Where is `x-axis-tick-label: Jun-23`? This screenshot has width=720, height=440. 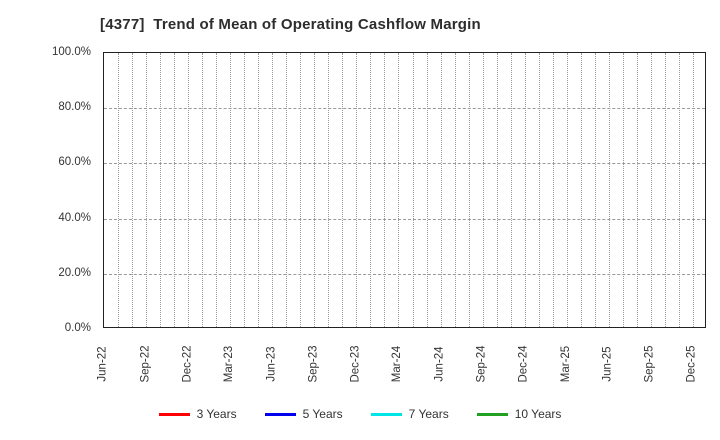 x-axis-tick-label: Jun-23 is located at coordinates (271, 364).